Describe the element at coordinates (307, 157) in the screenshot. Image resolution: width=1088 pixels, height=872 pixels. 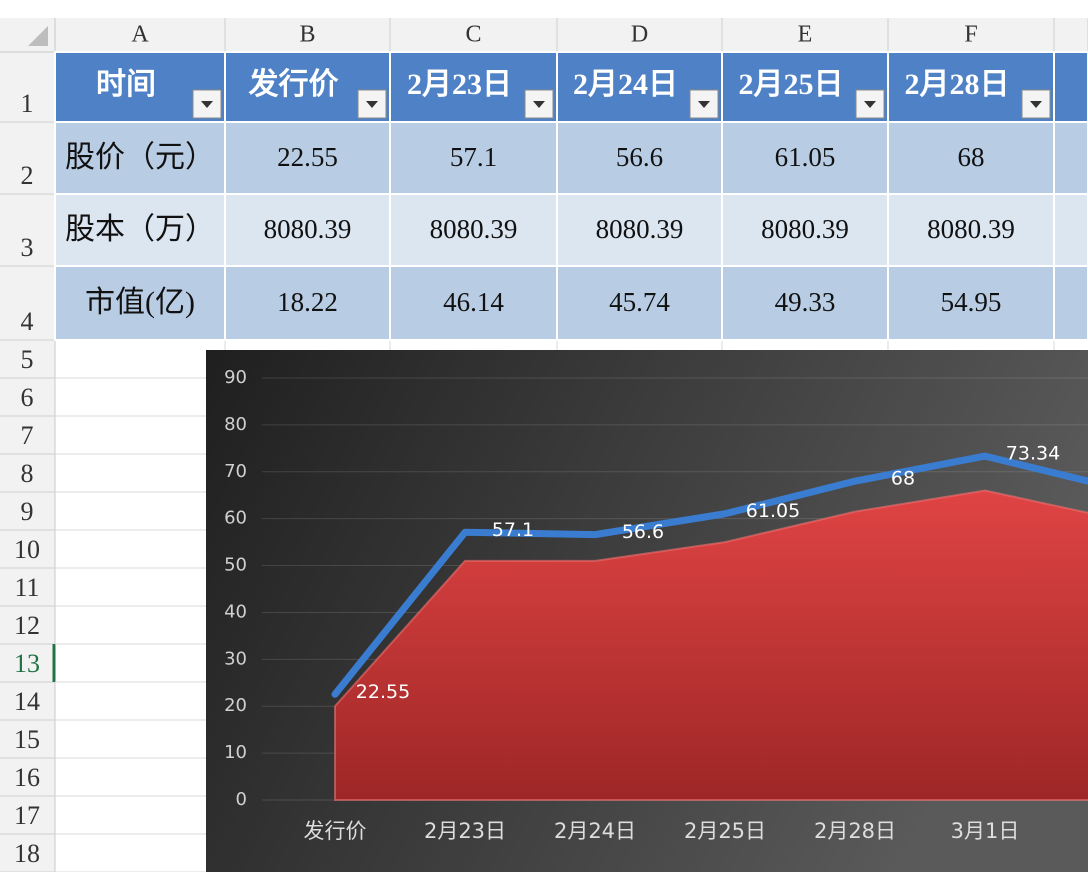
I see `cell-text: 22.55` at that location.